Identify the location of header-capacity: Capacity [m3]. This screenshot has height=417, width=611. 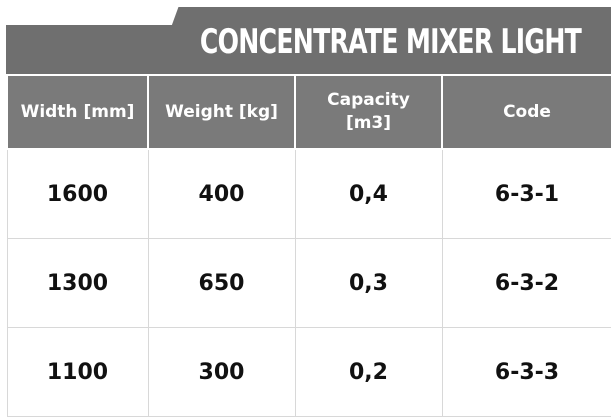
(368, 112).